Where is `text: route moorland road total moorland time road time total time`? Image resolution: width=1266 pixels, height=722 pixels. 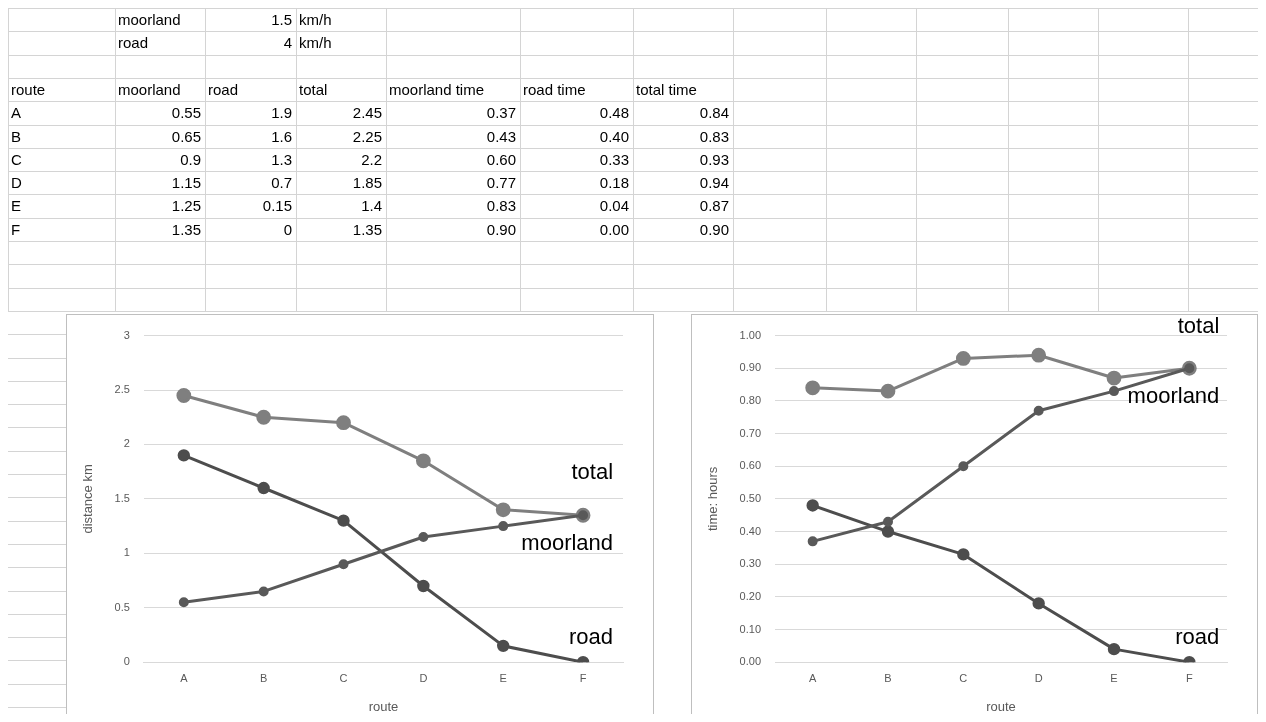
text: route moorland road total moorland time road time total time is located at coordinates (354, 89).